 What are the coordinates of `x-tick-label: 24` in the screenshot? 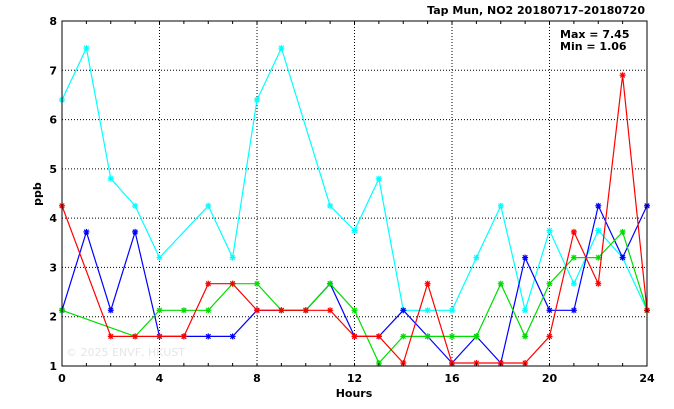 It's located at (647, 378).